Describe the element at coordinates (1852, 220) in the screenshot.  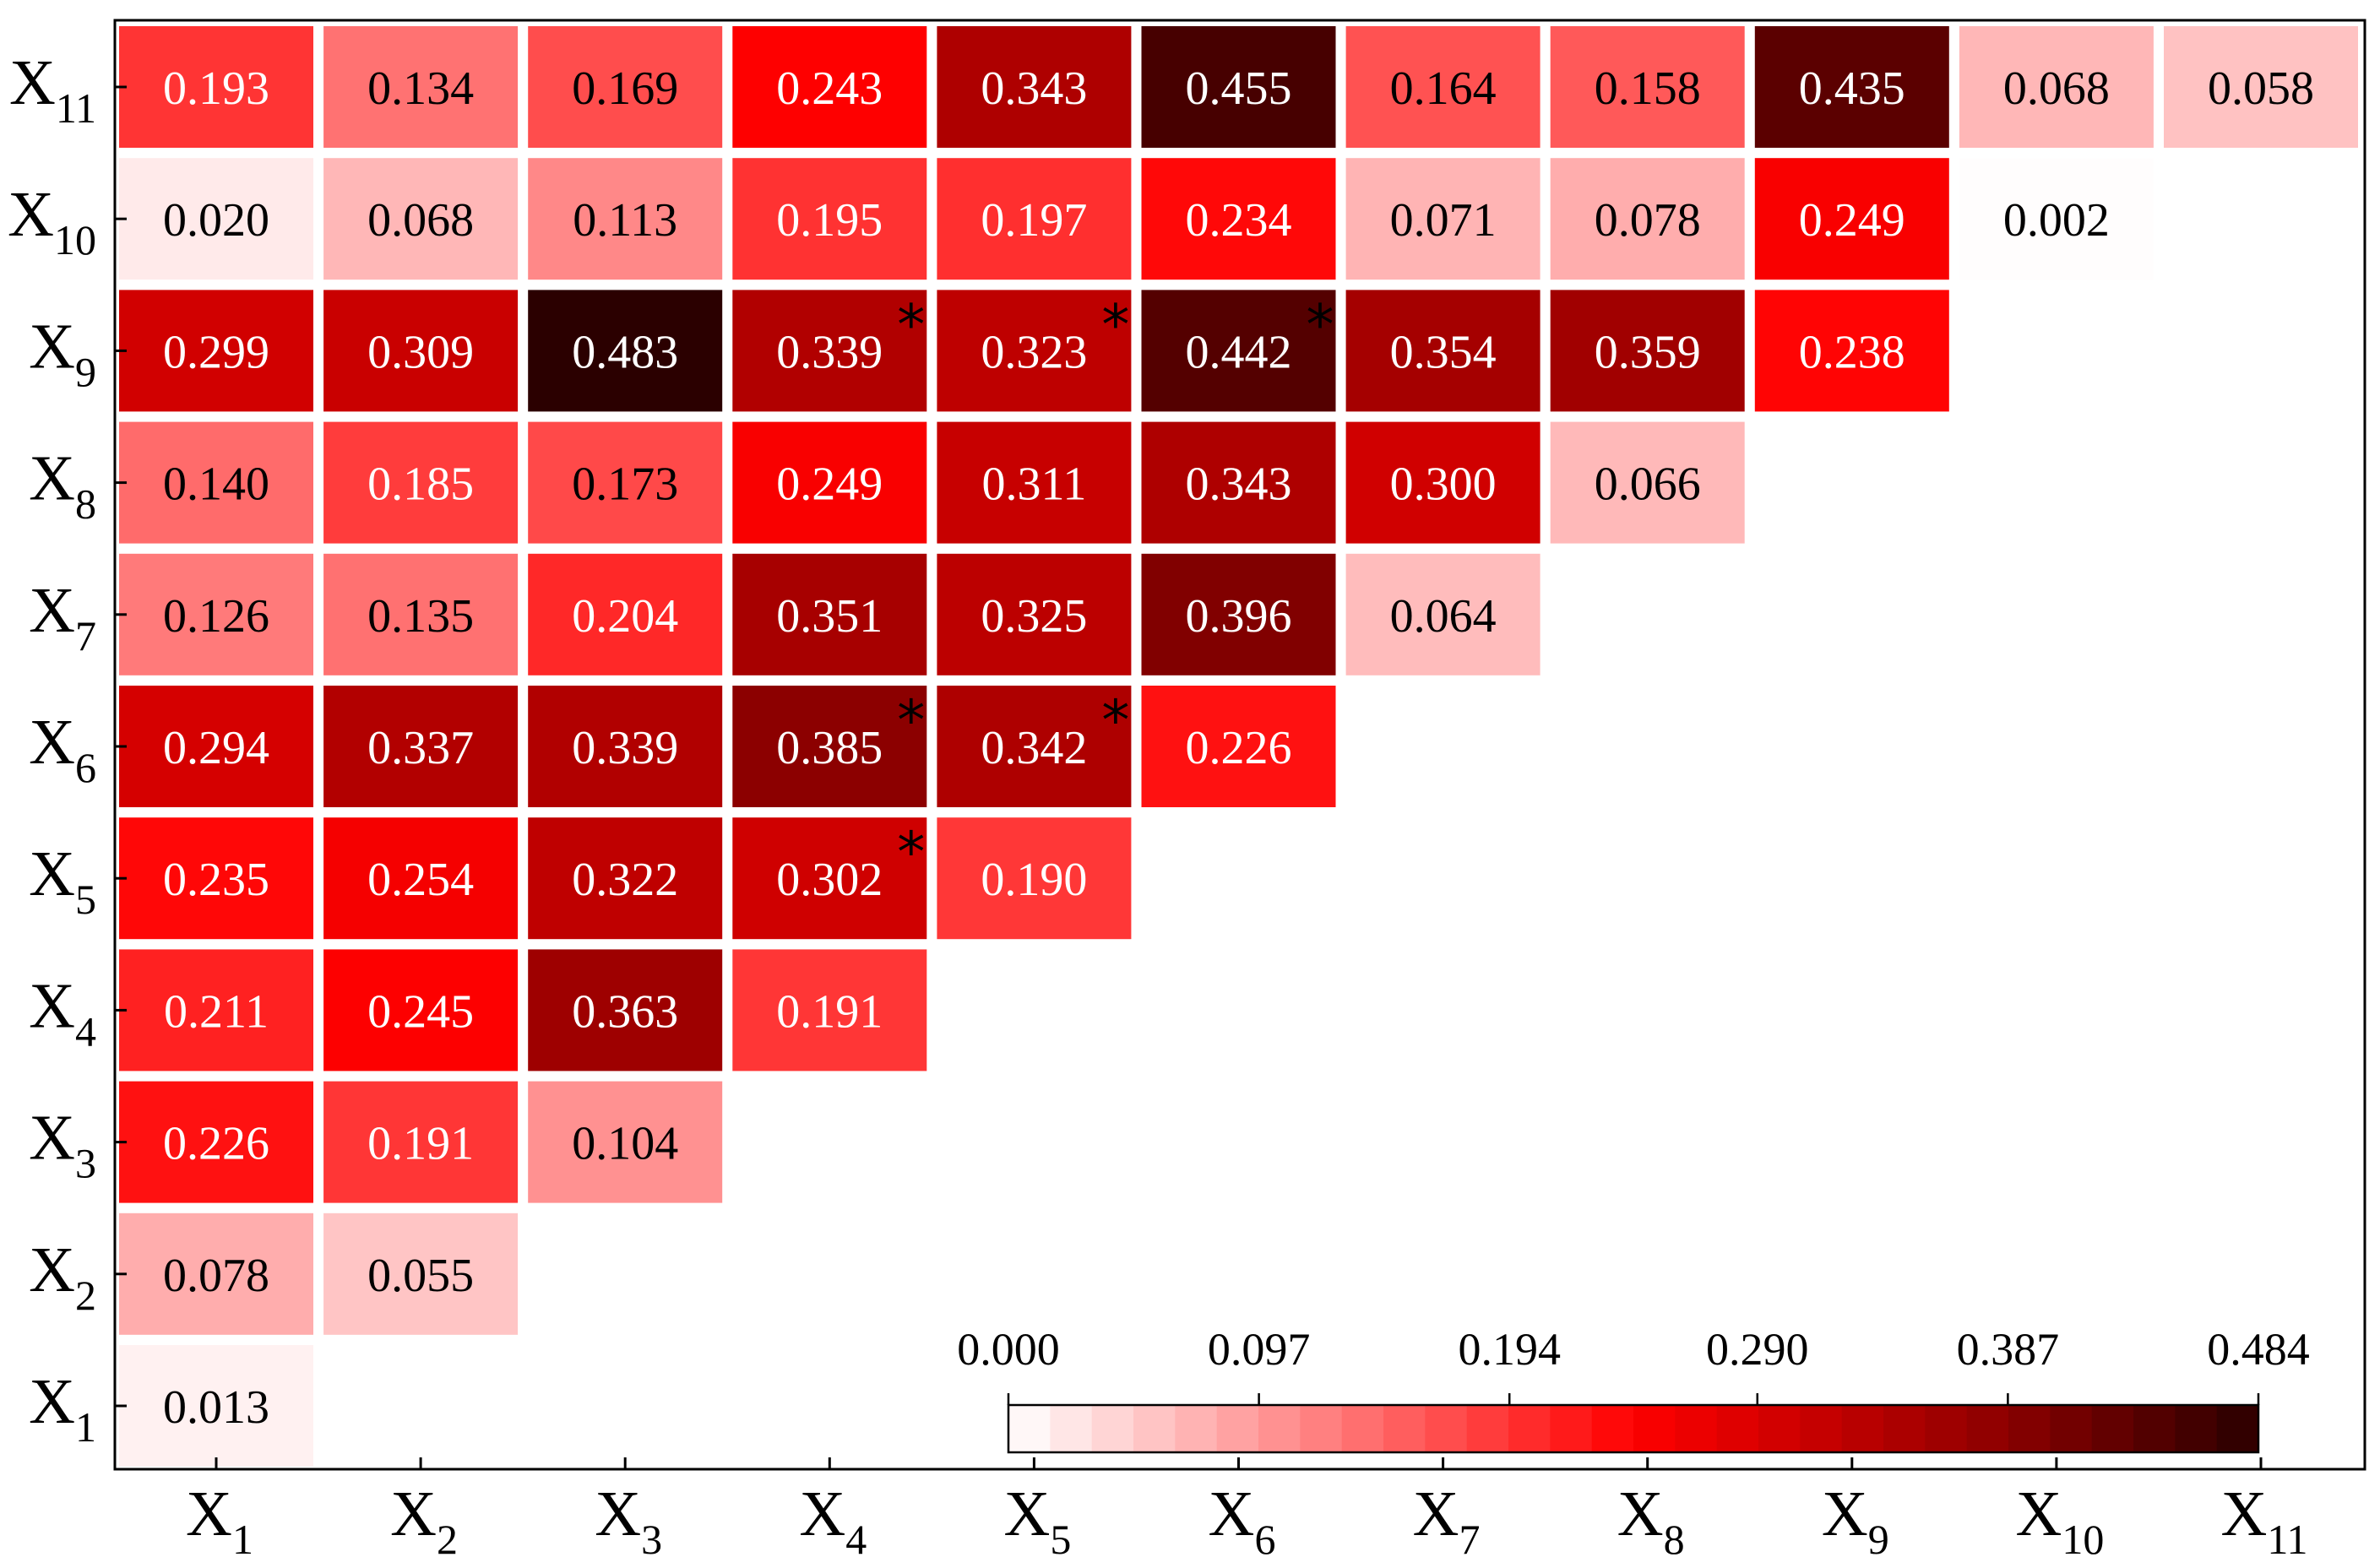
I see `cell-value-x9-y10: 0.249` at that location.